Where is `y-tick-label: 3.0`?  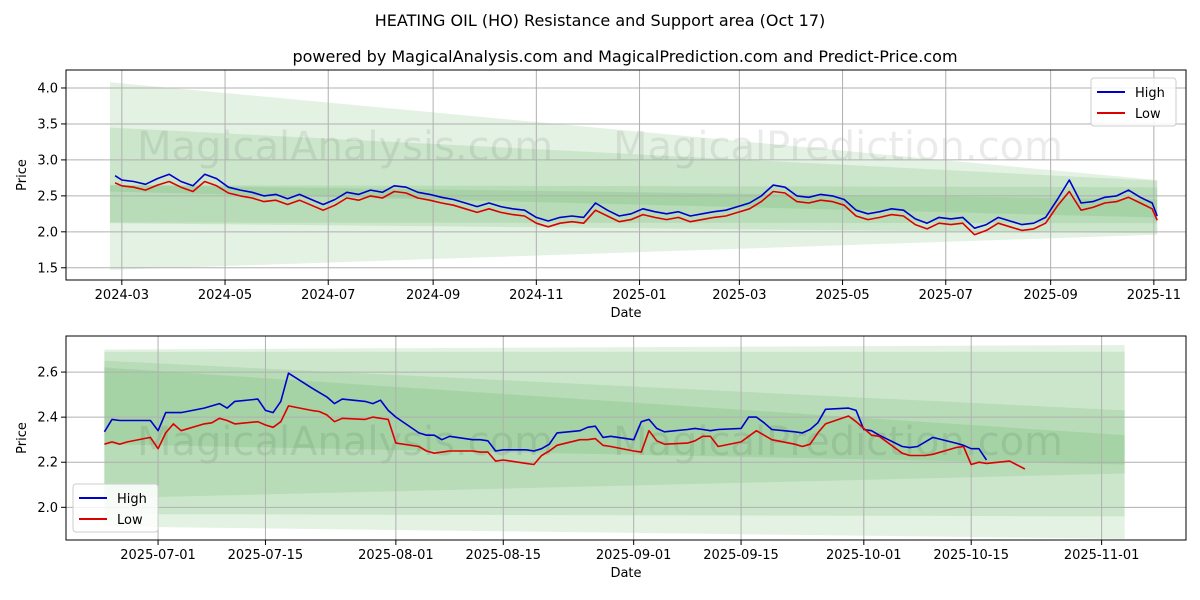
y-tick-label: 3.0 is located at coordinates (47, 160).